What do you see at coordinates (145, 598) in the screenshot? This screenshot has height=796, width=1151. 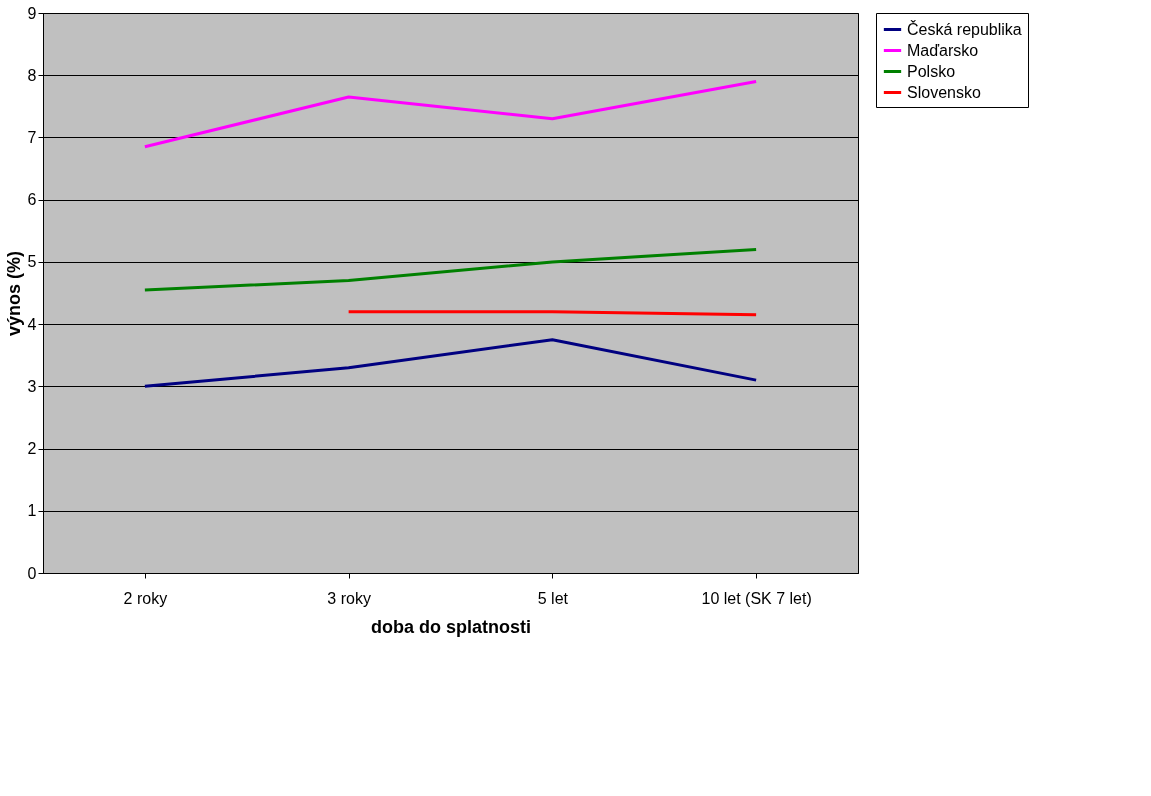 I see `x-tick-label: 2 roky` at bounding box center [145, 598].